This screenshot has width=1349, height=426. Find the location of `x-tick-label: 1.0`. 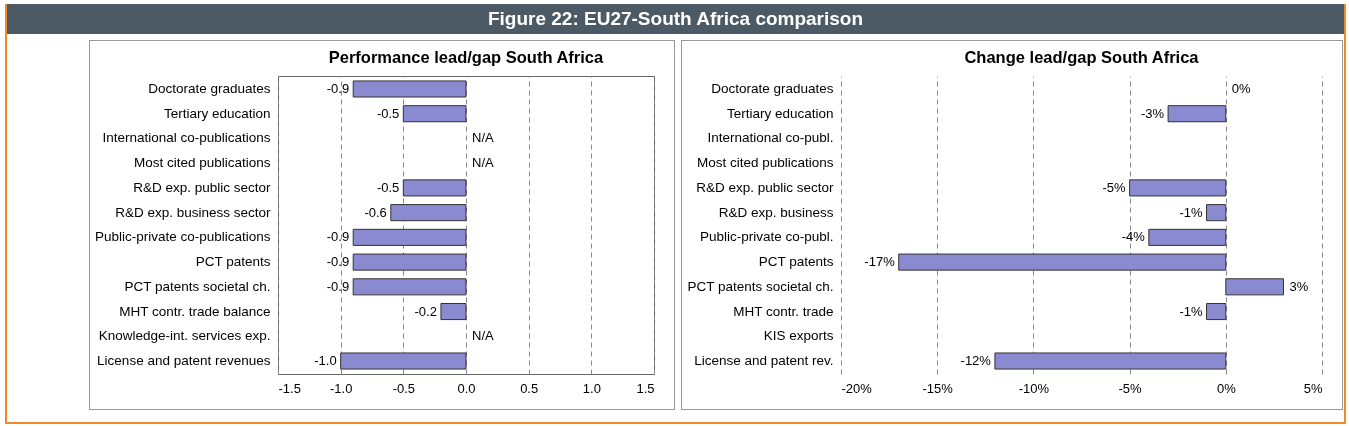

x-tick-label: 1.0 is located at coordinates (591, 388).